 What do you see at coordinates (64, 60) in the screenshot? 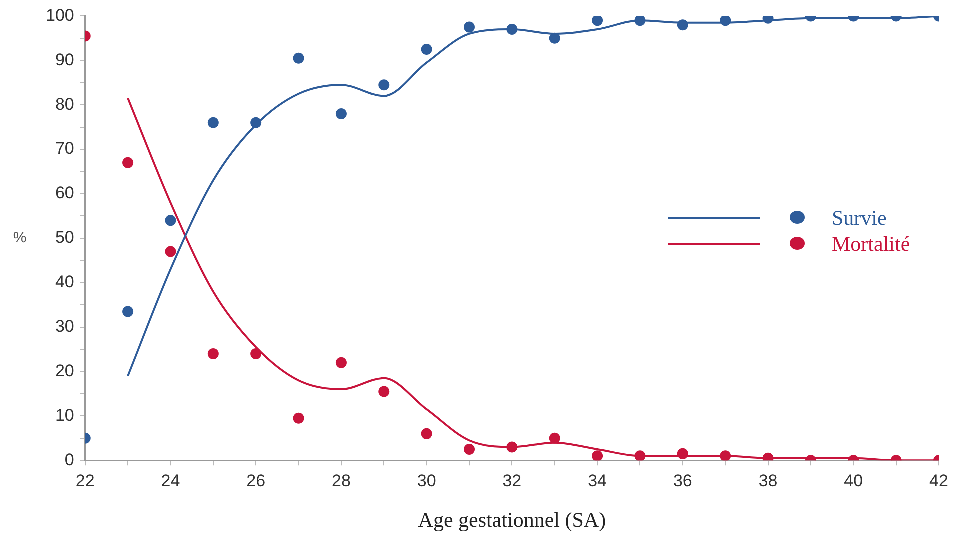
I see `y-tick-label: 90` at bounding box center [64, 60].